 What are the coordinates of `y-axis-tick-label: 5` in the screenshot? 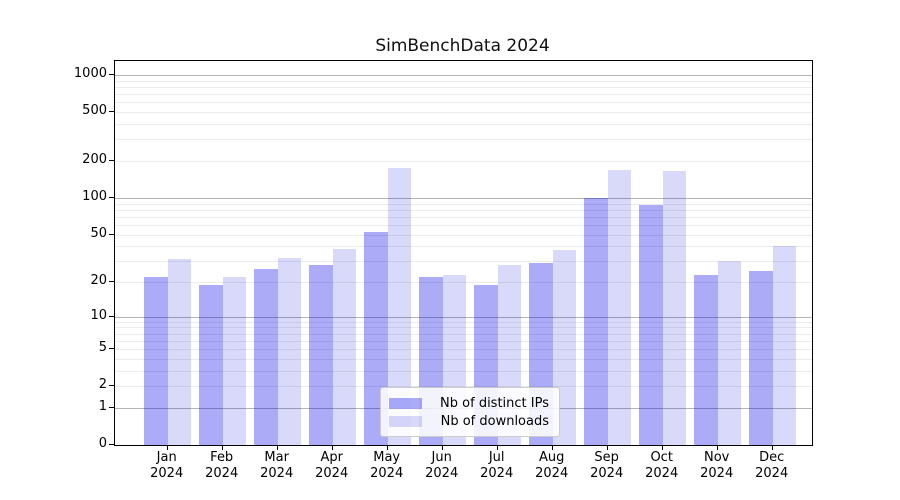 It's located at (102, 348).